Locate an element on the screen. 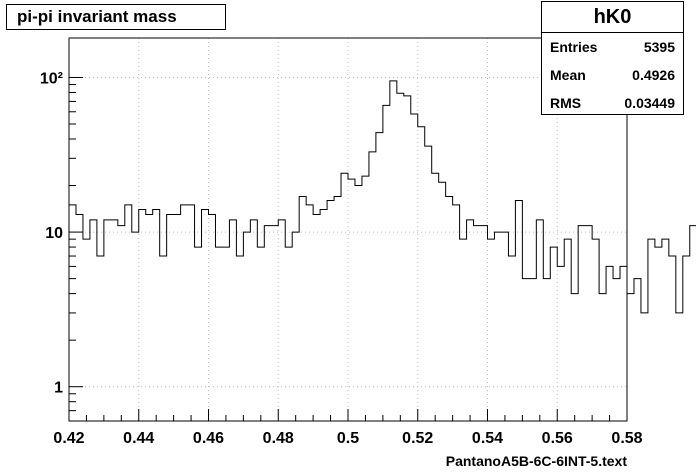  y-tick-label: 1 is located at coordinates (58, 388).